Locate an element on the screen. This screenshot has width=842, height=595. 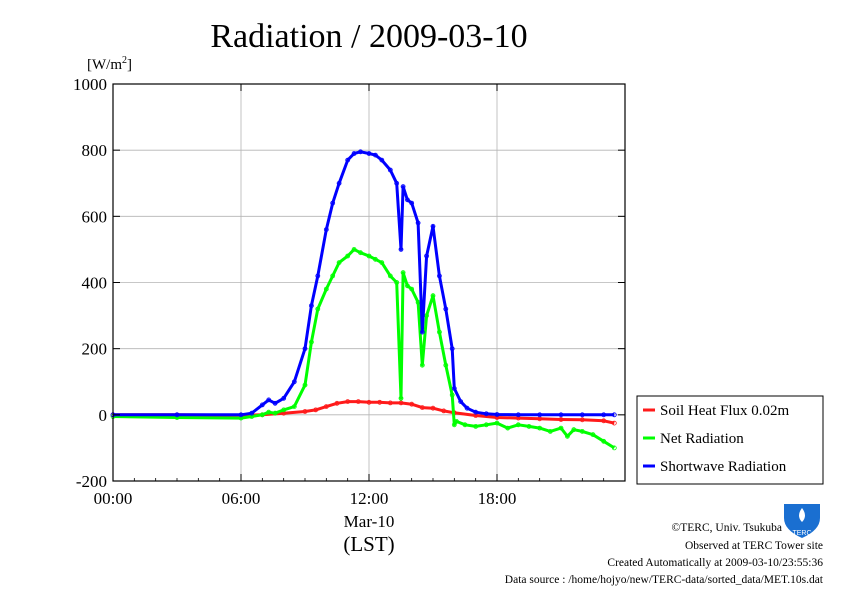
x-axis-date: Mar-10 is located at coordinates (369, 521).